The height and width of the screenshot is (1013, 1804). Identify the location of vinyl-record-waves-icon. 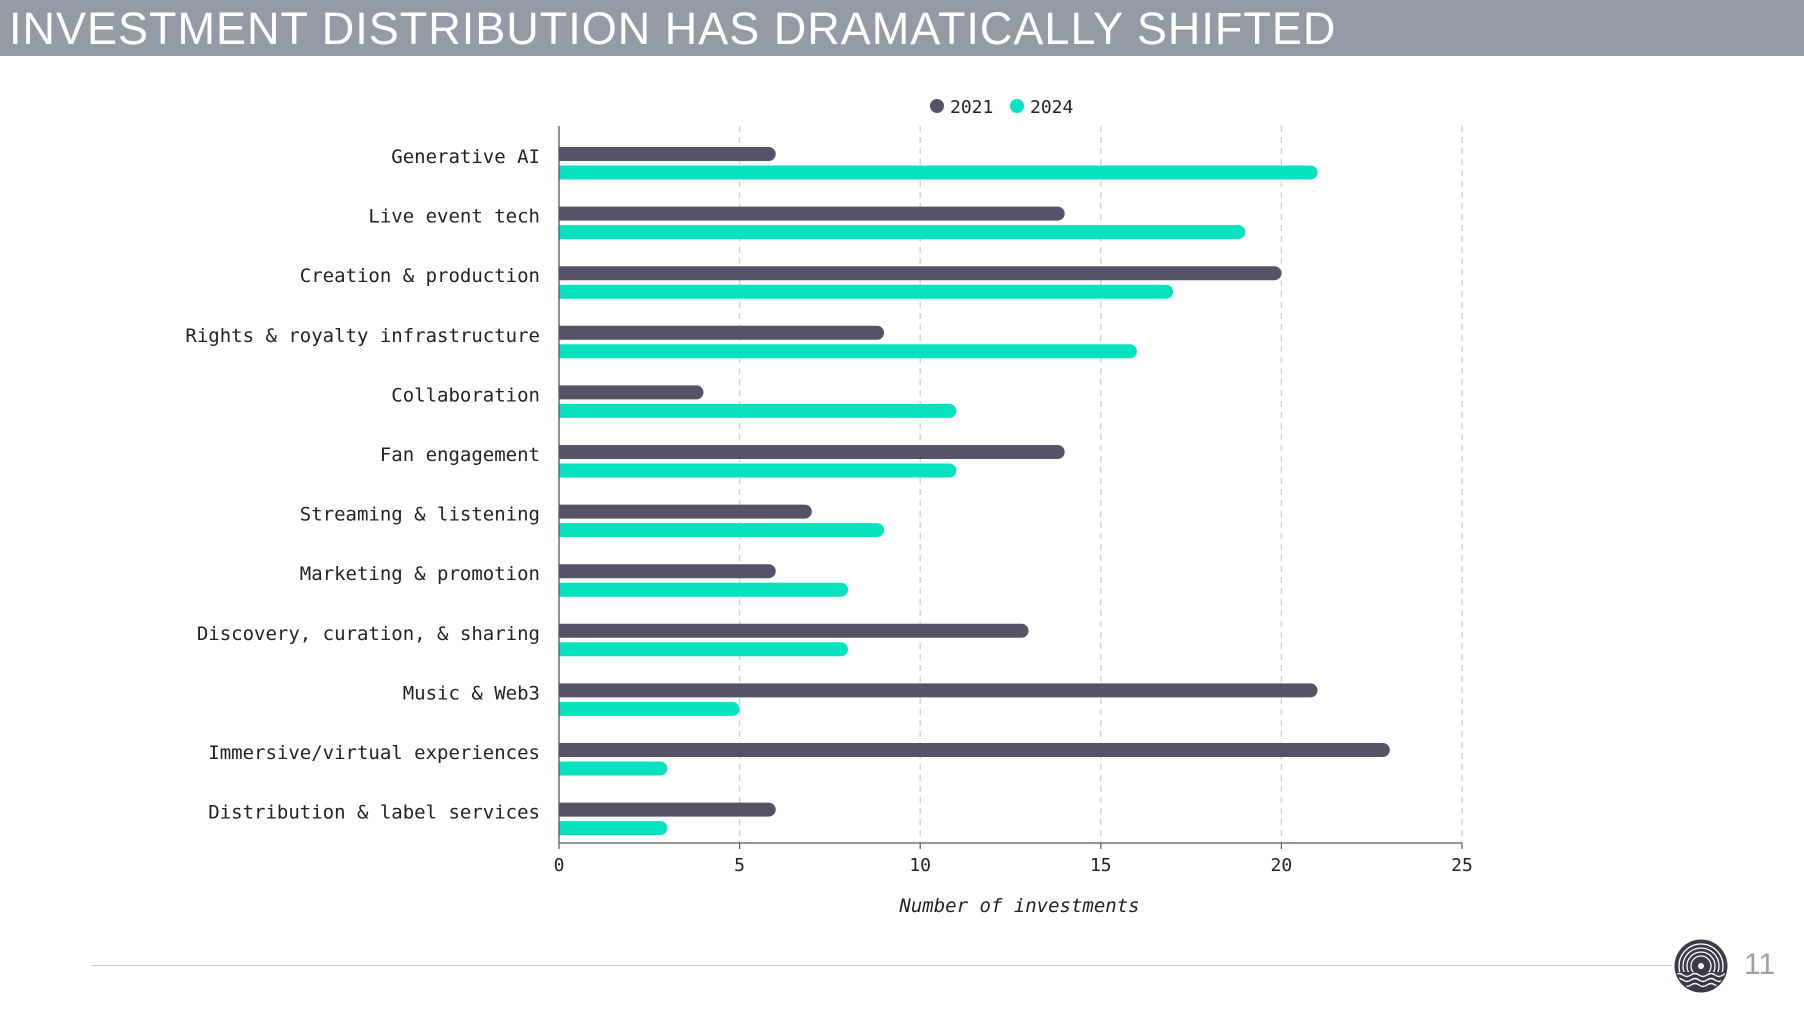
(1701, 966).